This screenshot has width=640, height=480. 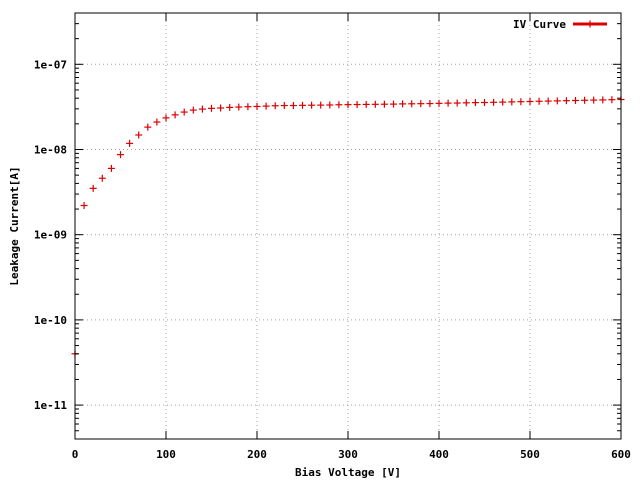 I want to click on x-tick-label: 300, so click(x=348, y=454).